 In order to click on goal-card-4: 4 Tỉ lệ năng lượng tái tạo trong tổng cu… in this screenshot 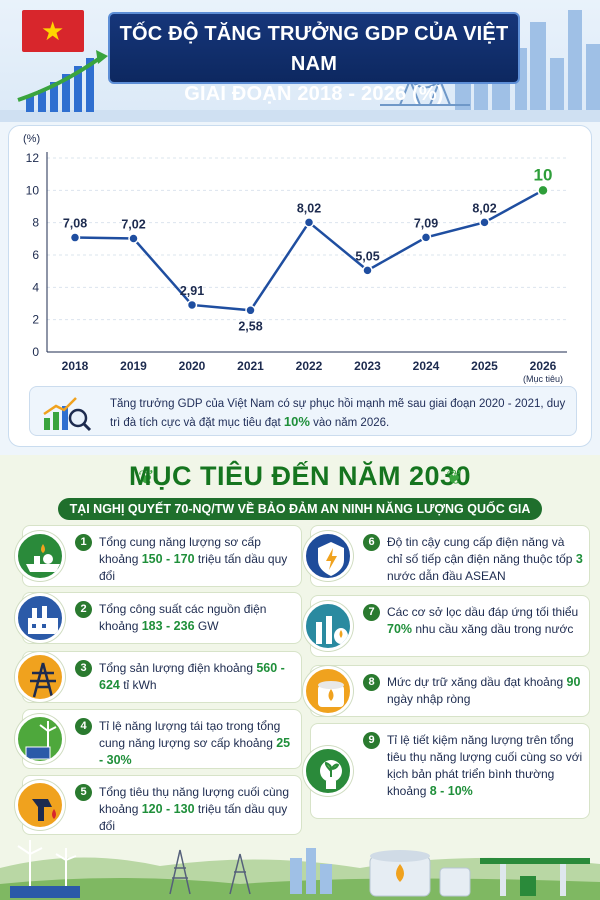, I will do `click(158, 739)`.